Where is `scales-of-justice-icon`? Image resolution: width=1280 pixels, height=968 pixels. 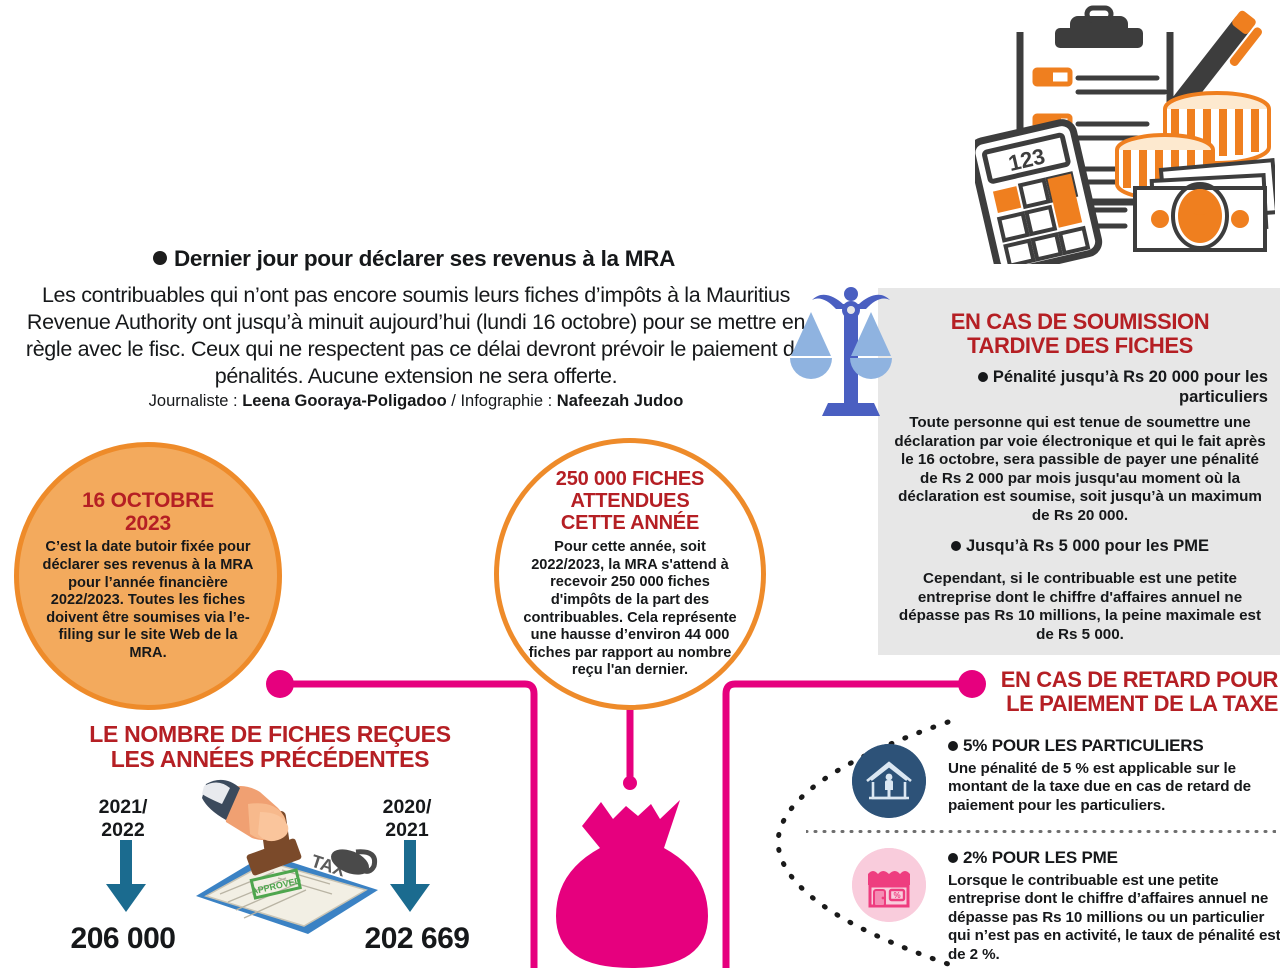
scales-of-justice-icon is located at coordinates (841, 351).